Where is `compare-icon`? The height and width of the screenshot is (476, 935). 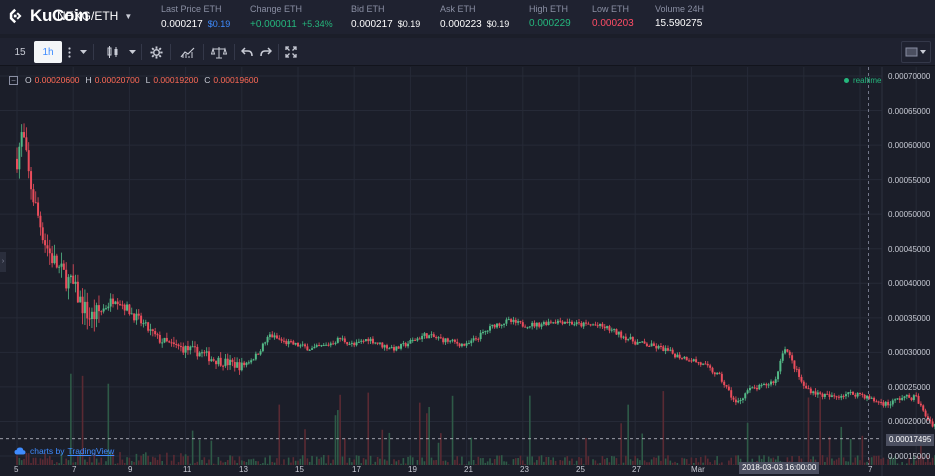 compare-icon is located at coordinates (219, 52).